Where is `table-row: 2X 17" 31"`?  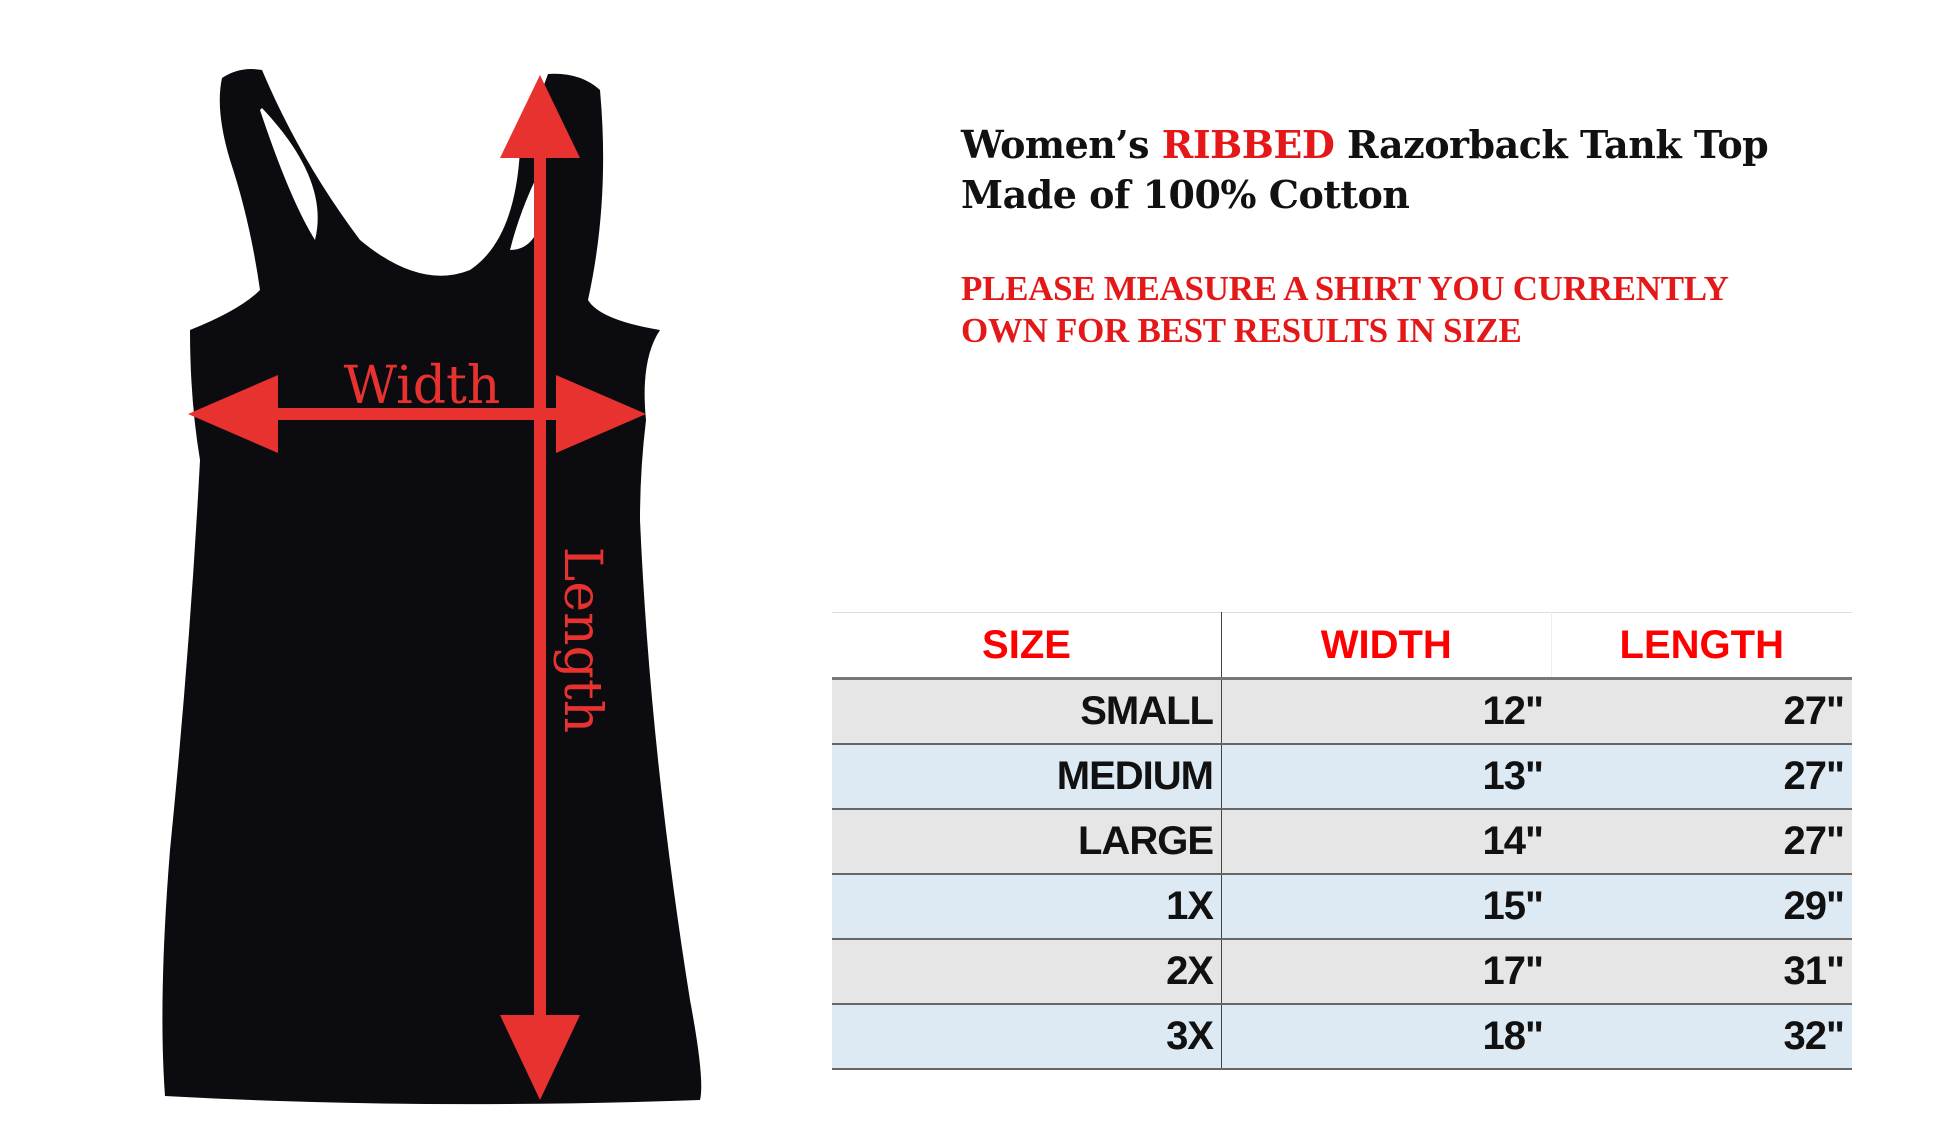 table-row: 2X 17" 31" is located at coordinates (1342, 972).